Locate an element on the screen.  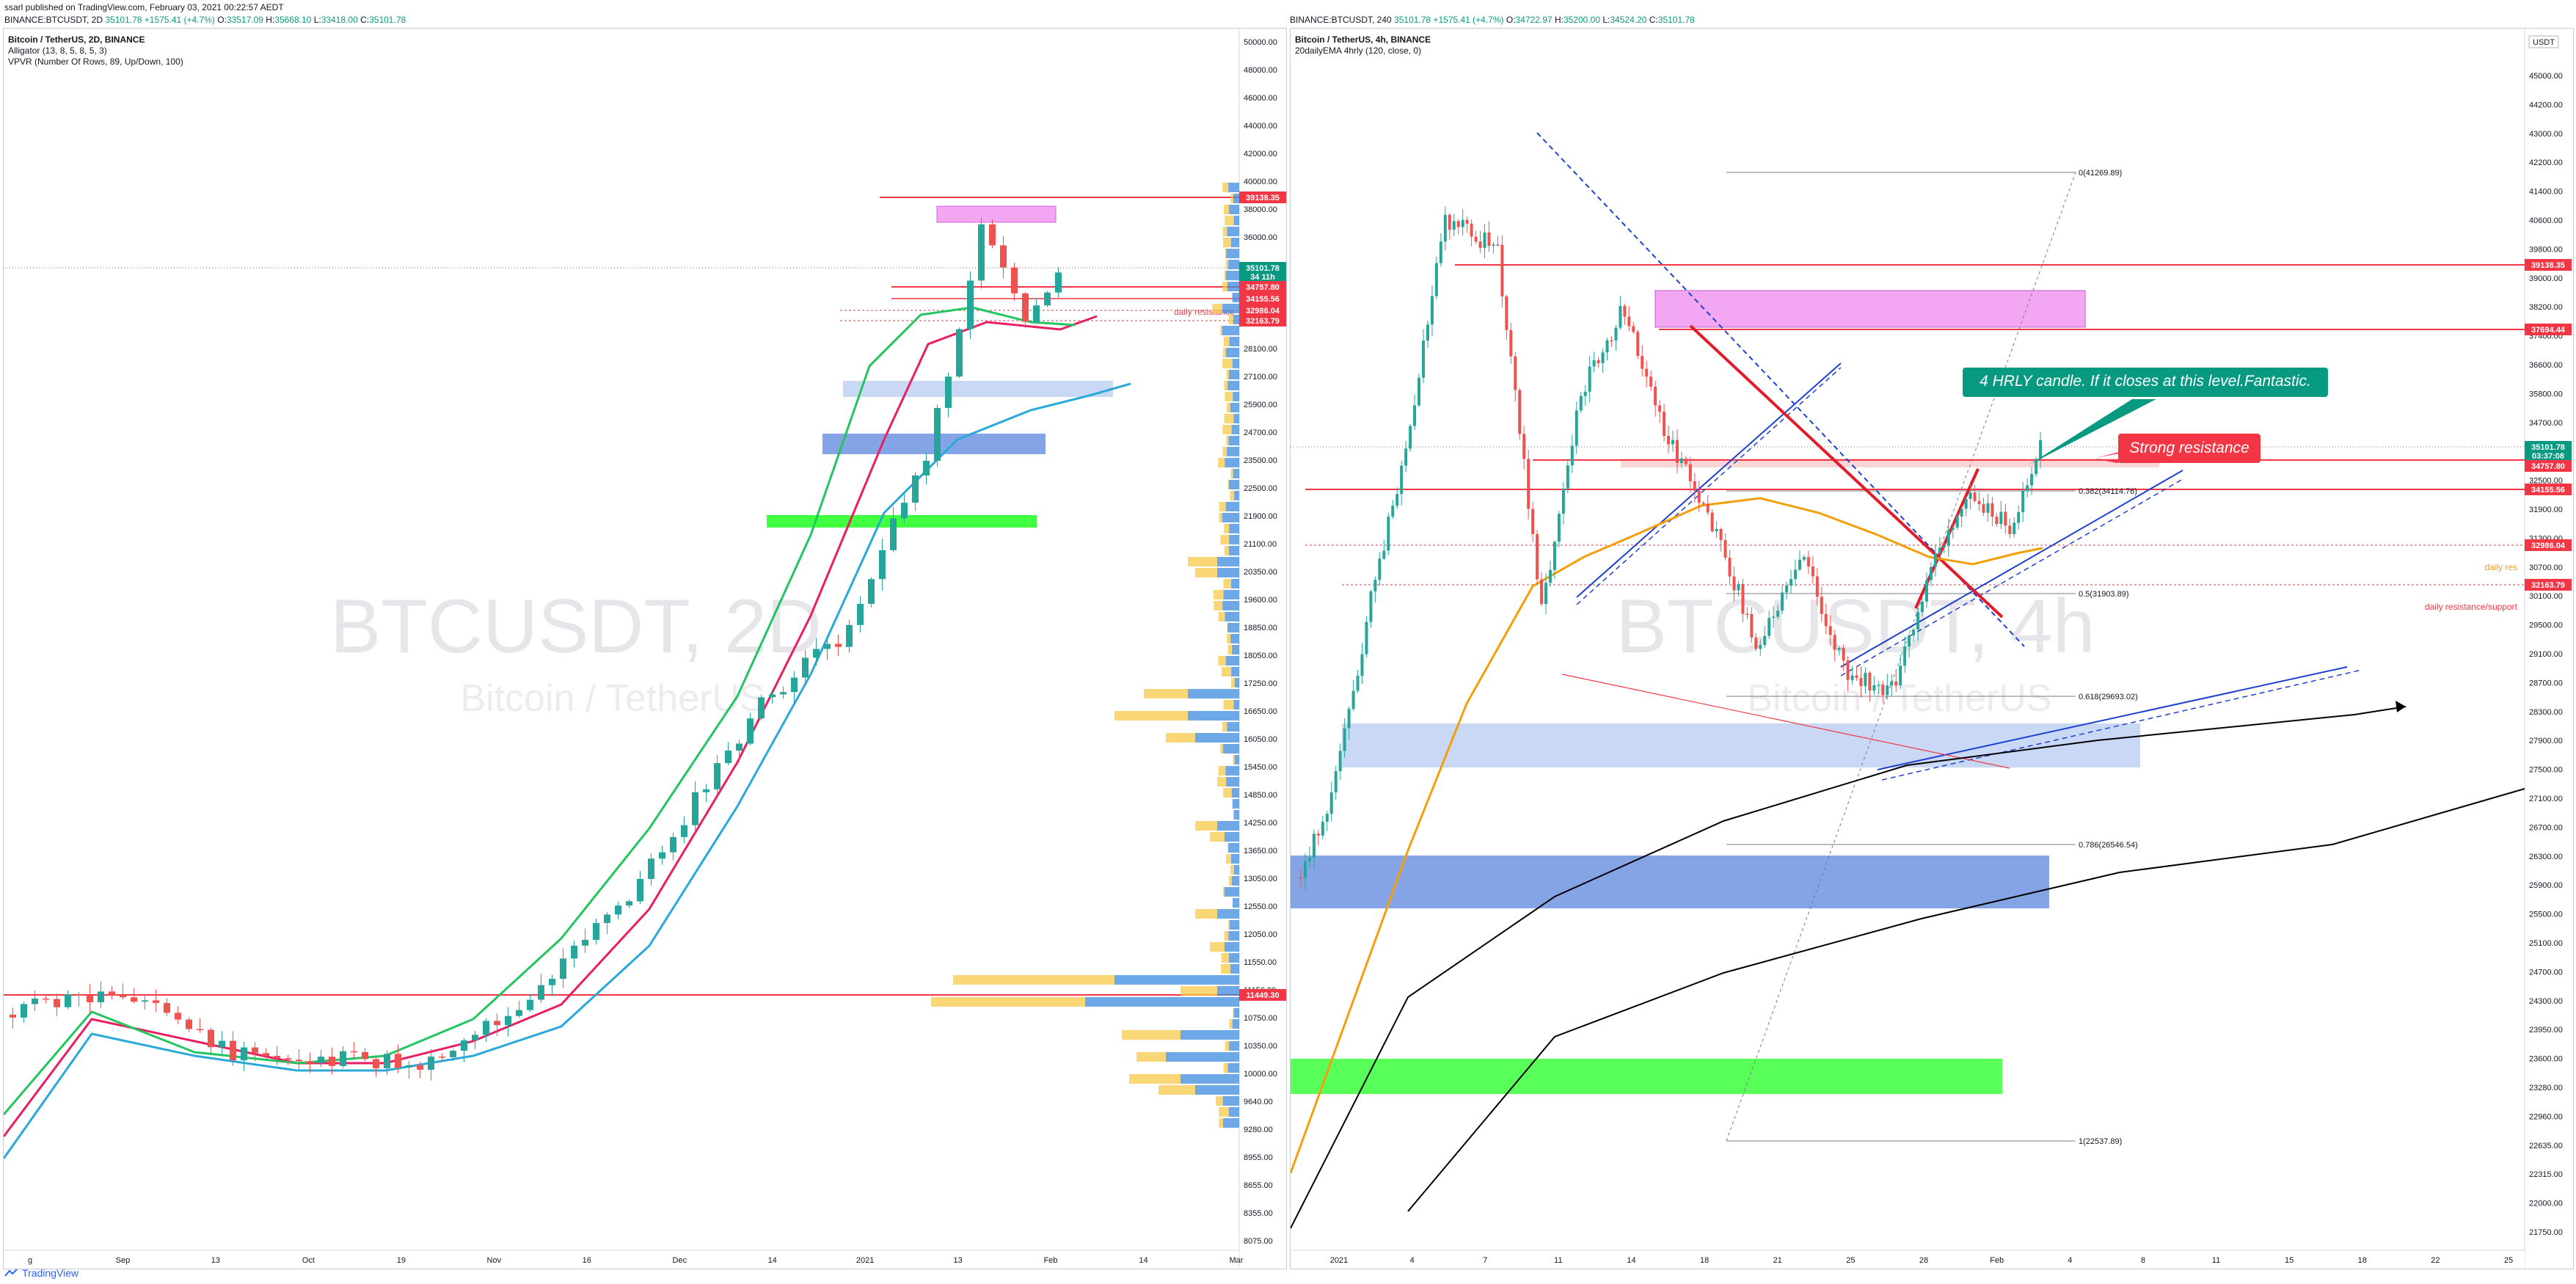
fib-label-0: 0(41269.89) is located at coordinates (2100, 174).